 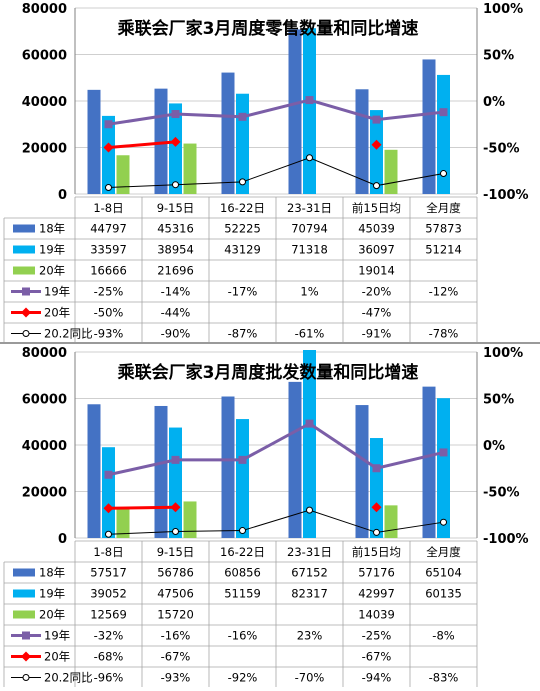 What do you see at coordinates (443, 229) in the screenshot?
I see `data-label: 57873` at bounding box center [443, 229].